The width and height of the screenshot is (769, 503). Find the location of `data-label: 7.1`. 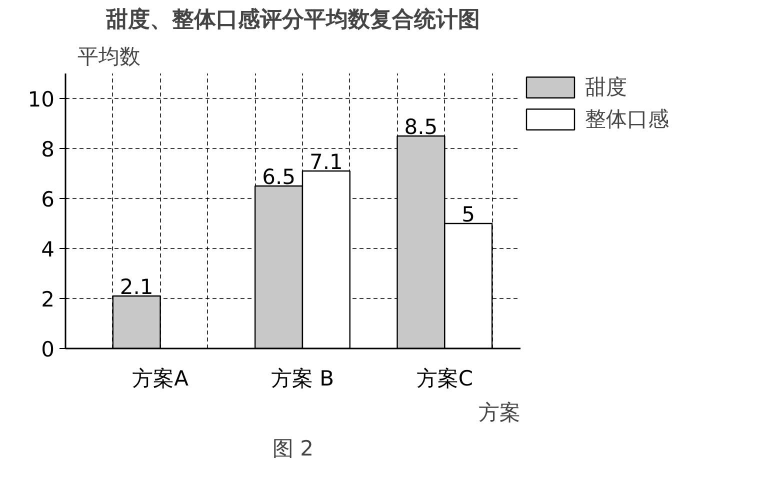

data-label: 7.1 is located at coordinates (326, 162).